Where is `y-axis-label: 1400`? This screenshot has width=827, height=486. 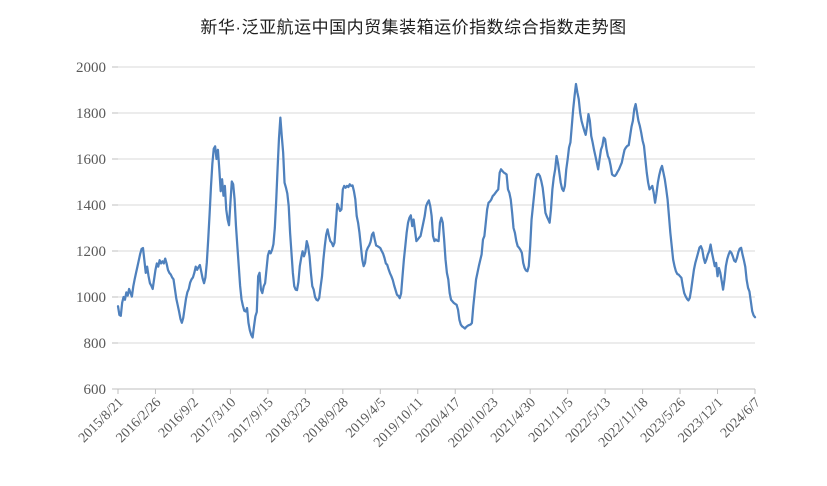 y-axis-label: 1400 is located at coordinates (91, 206).